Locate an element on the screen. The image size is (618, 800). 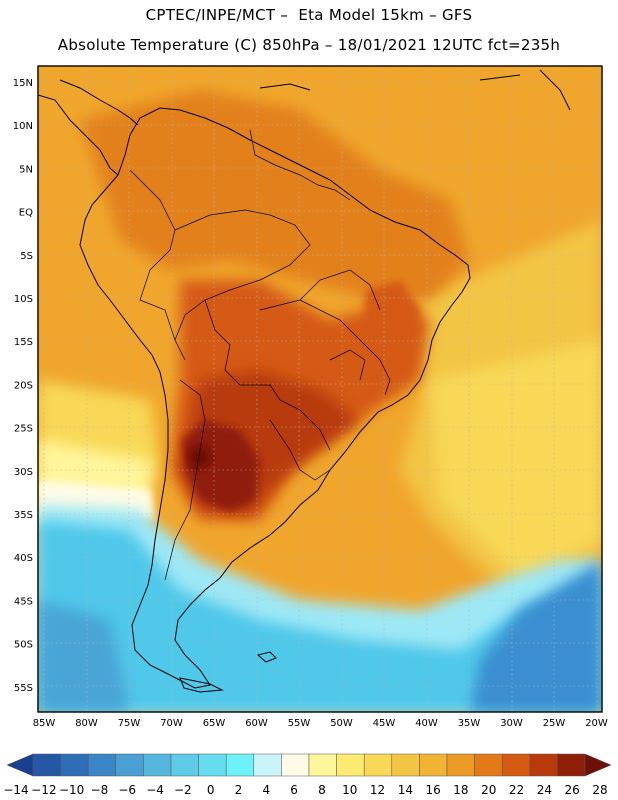
colorbar-arrow-low is located at coordinates (20, 765).